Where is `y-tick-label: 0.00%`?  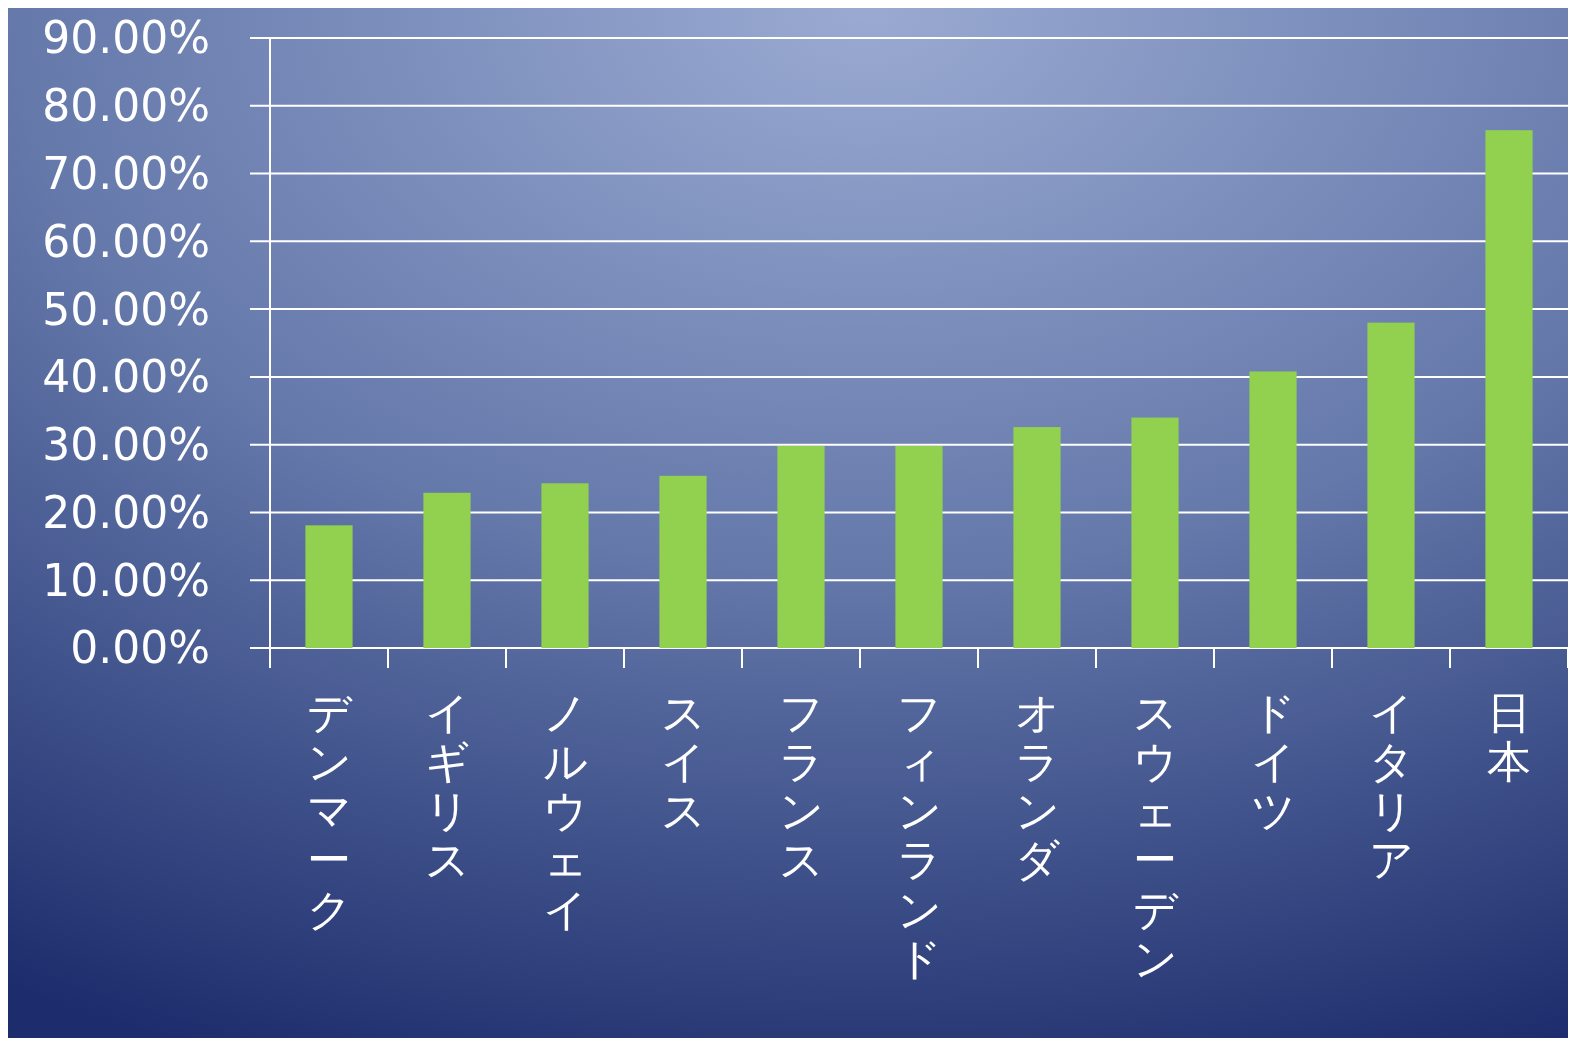
y-tick-label: 0.00% is located at coordinates (140, 648).